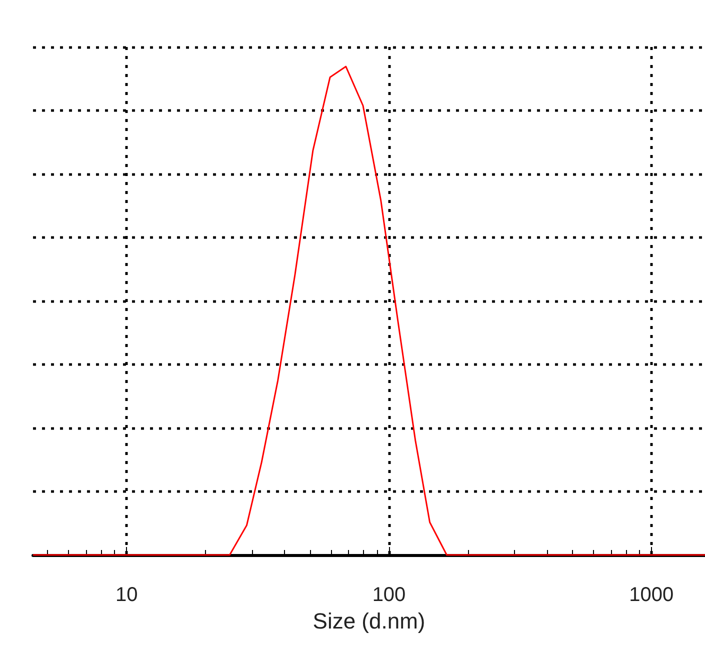 The image size is (705, 655). Describe the element at coordinates (369, 621) in the screenshot. I see `x-axis-title: Size (d.nm)` at that location.